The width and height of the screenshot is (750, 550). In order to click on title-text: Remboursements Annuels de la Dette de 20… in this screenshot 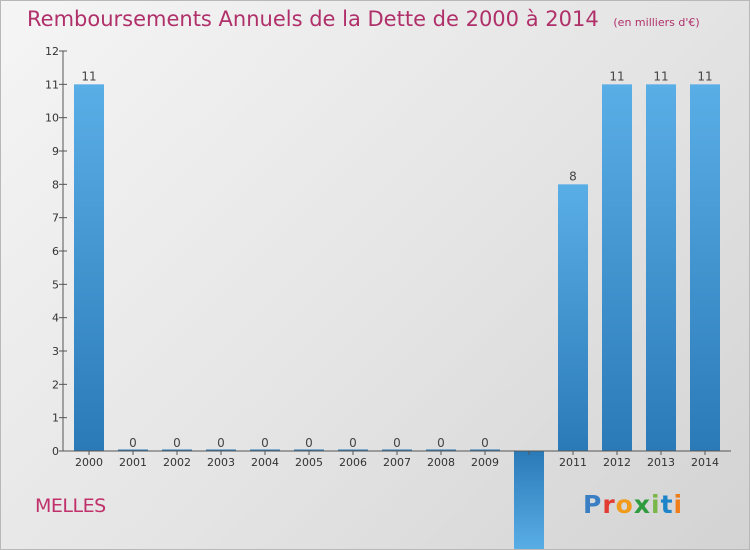, I will do `click(313, 19)`.